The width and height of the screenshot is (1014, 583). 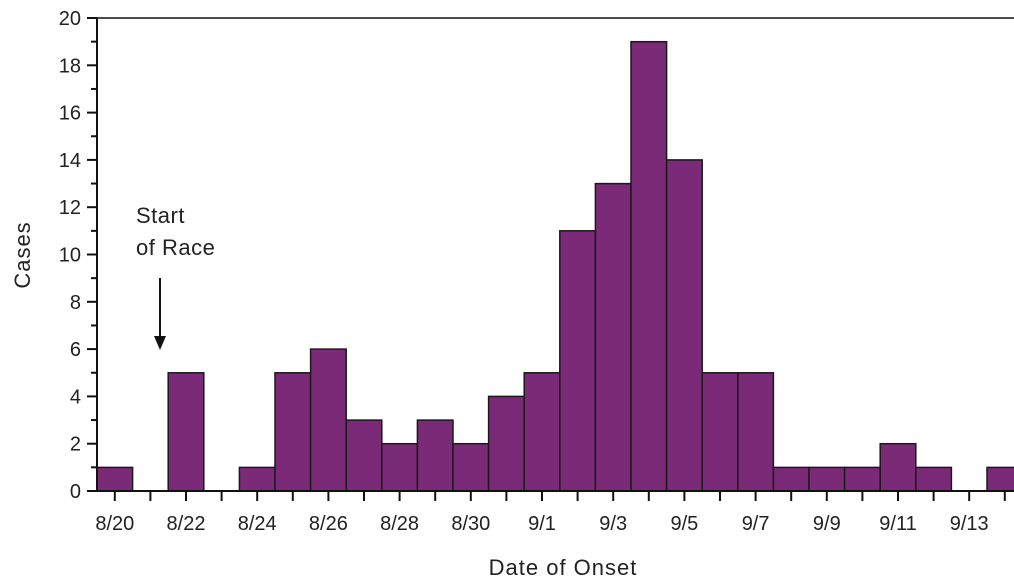 What do you see at coordinates (75, 492) in the screenshot?
I see `y-tick-label: 0` at bounding box center [75, 492].